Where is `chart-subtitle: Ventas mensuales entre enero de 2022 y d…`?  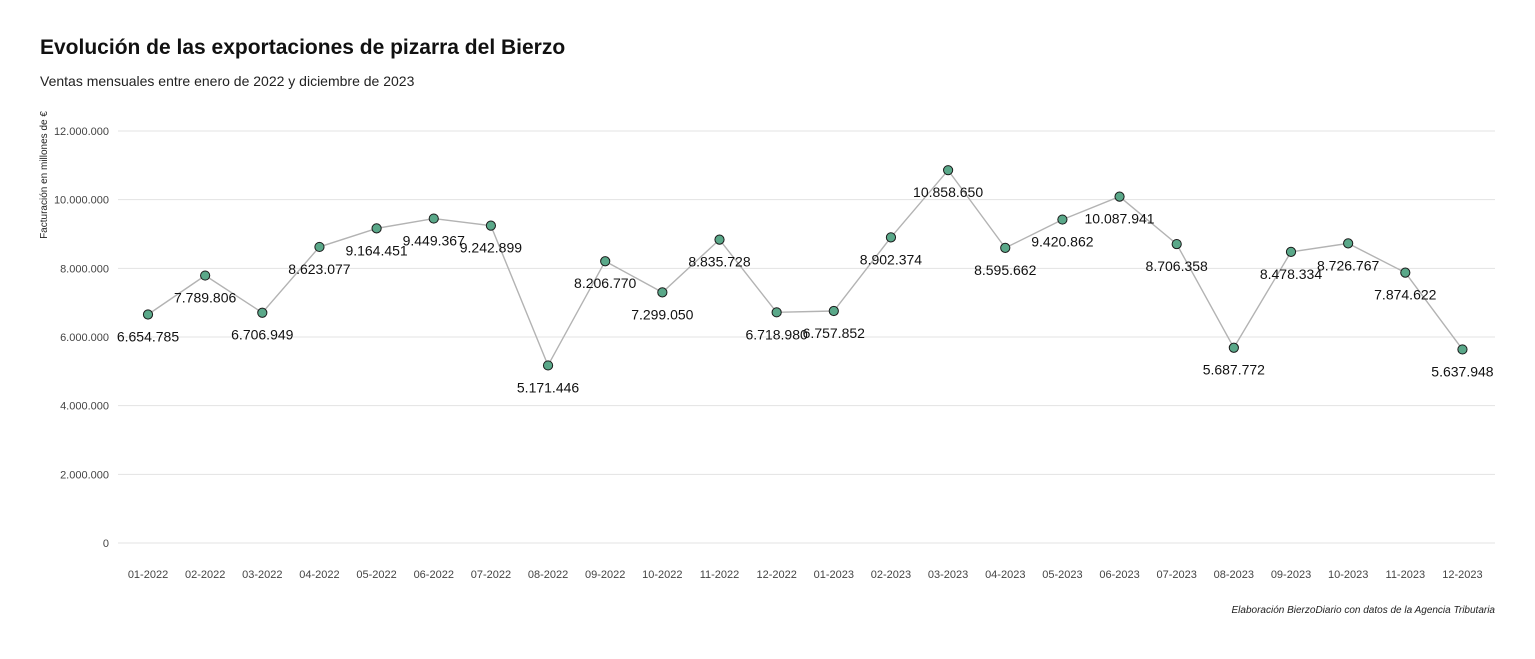 chart-subtitle: Ventas mensuales entre enero de 2022 y d… is located at coordinates (227, 81).